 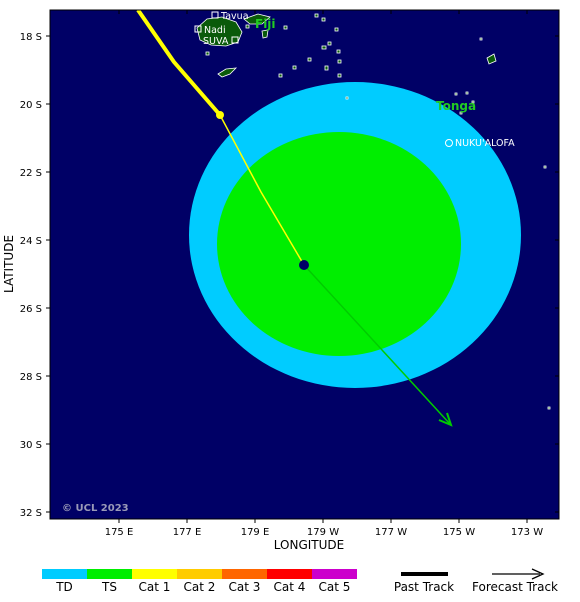 What do you see at coordinates (31, 309) in the screenshot?
I see `y-tick-label: 26 S` at bounding box center [31, 309].